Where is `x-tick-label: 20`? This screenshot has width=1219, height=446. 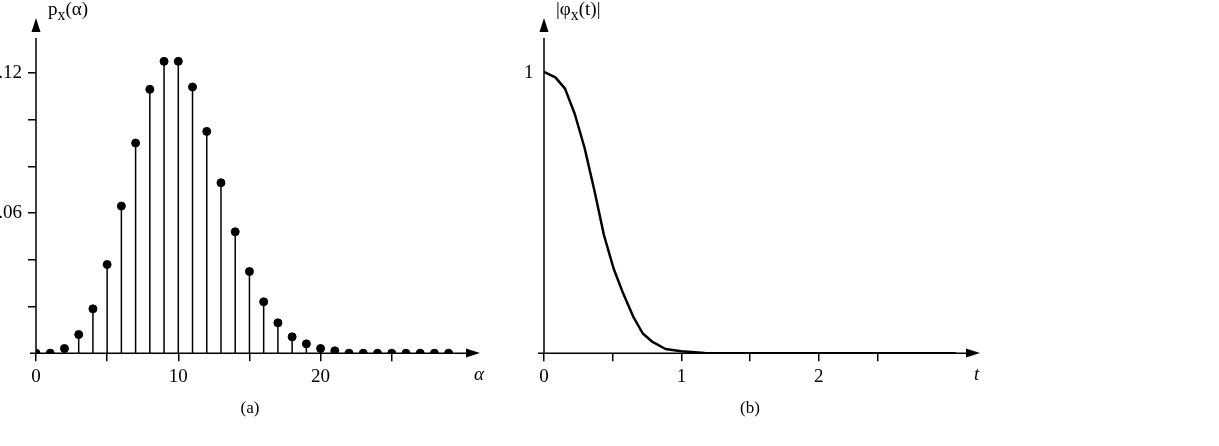 x-tick-label: 20 is located at coordinates (321, 375).